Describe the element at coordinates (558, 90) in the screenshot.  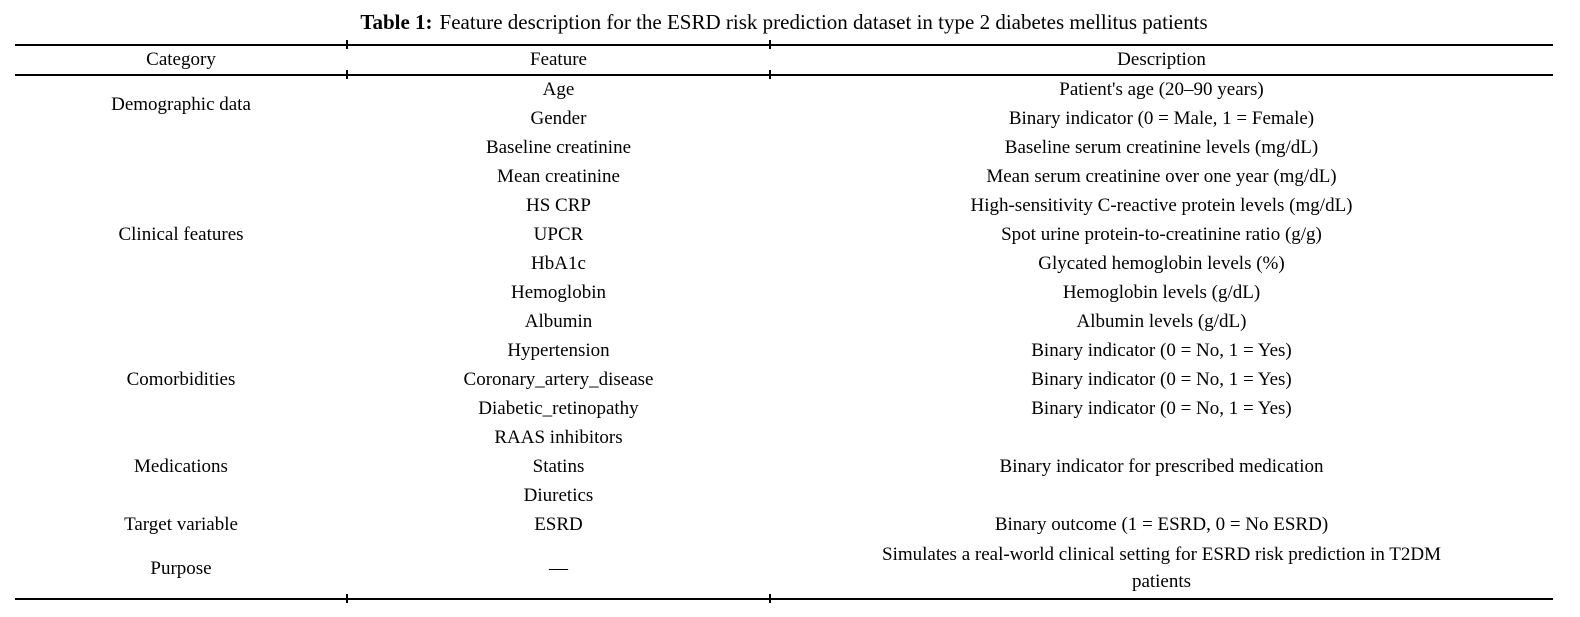
I see `feature-cell: Age` at that location.